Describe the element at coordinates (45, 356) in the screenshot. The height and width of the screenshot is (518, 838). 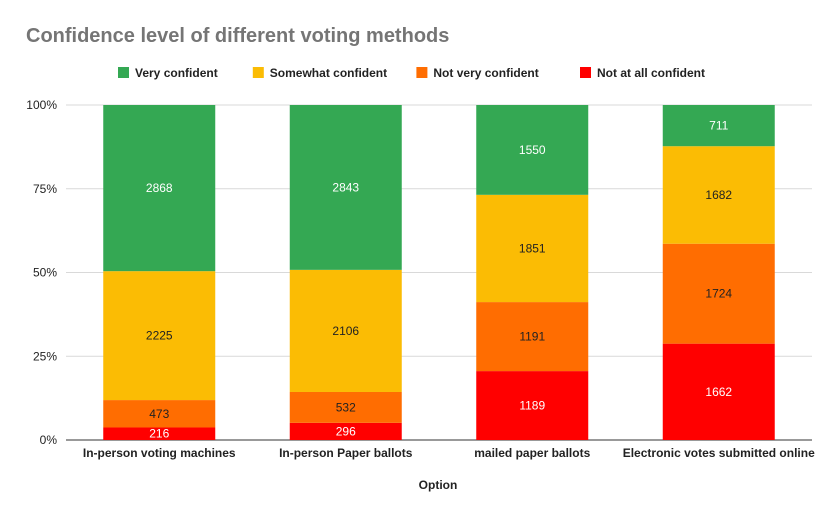
I see `y-tick-label: 25%` at that location.